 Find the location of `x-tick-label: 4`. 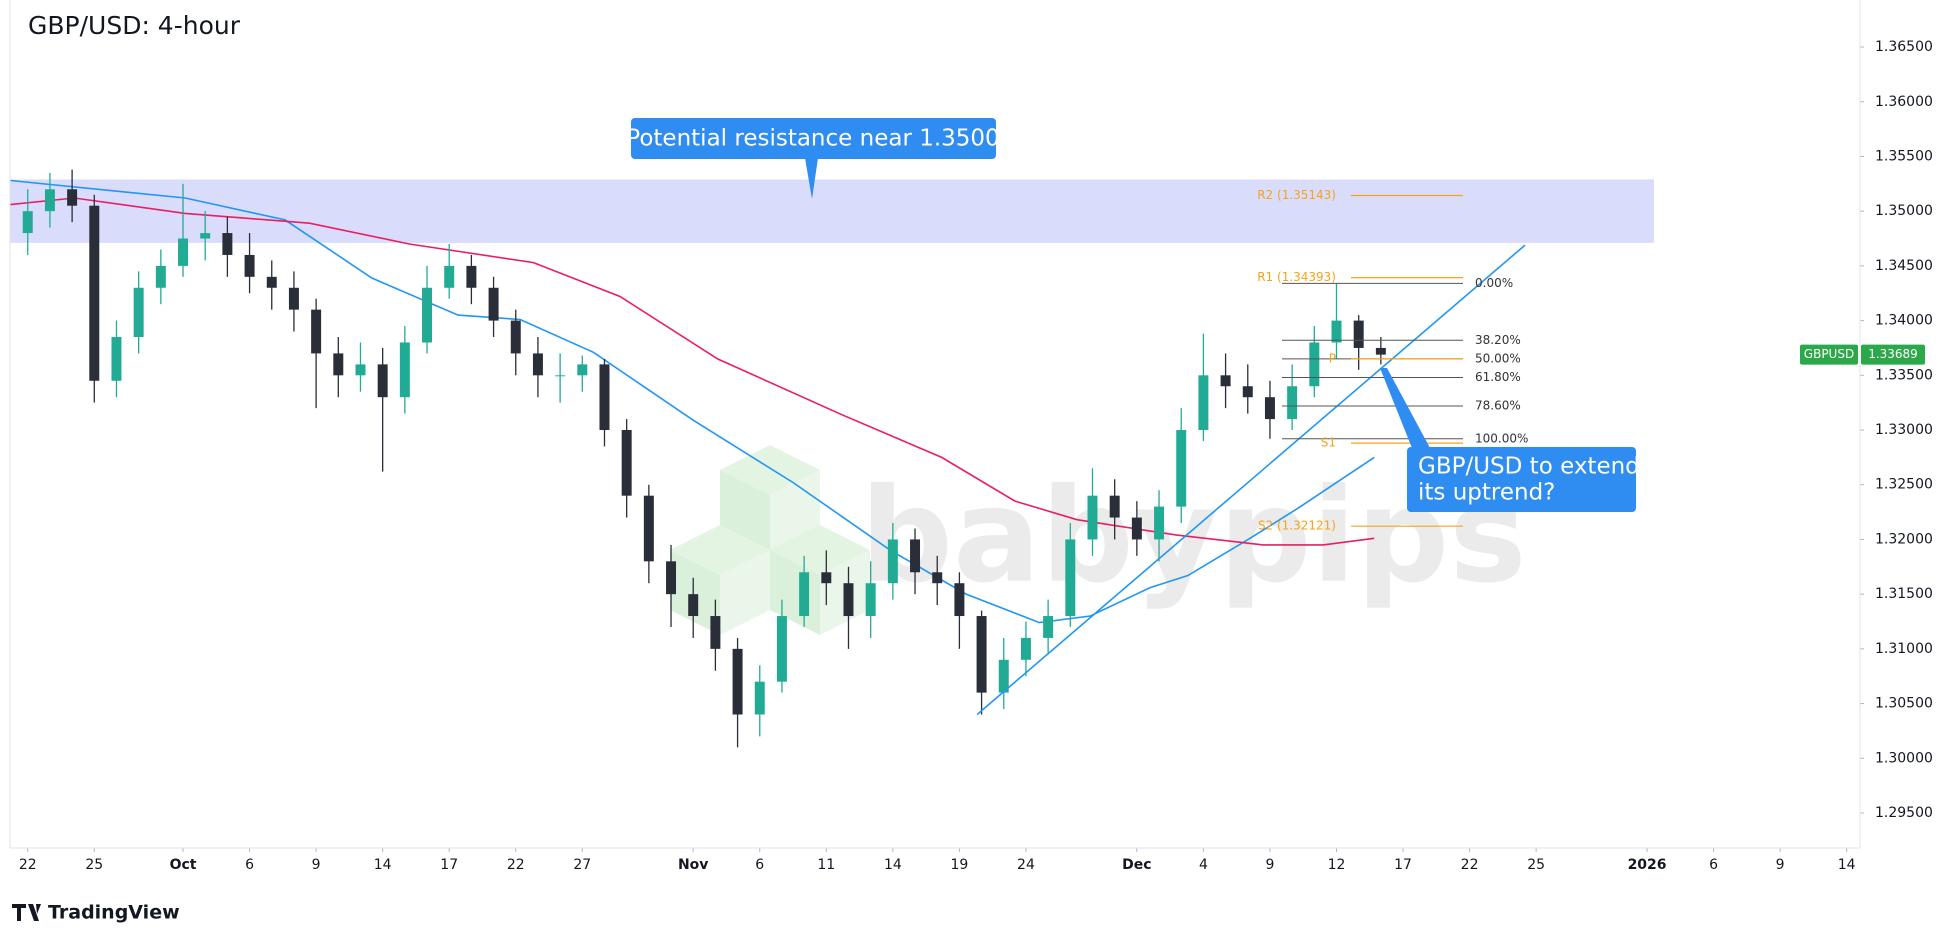

x-tick-label: 4 is located at coordinates (1203, 865).